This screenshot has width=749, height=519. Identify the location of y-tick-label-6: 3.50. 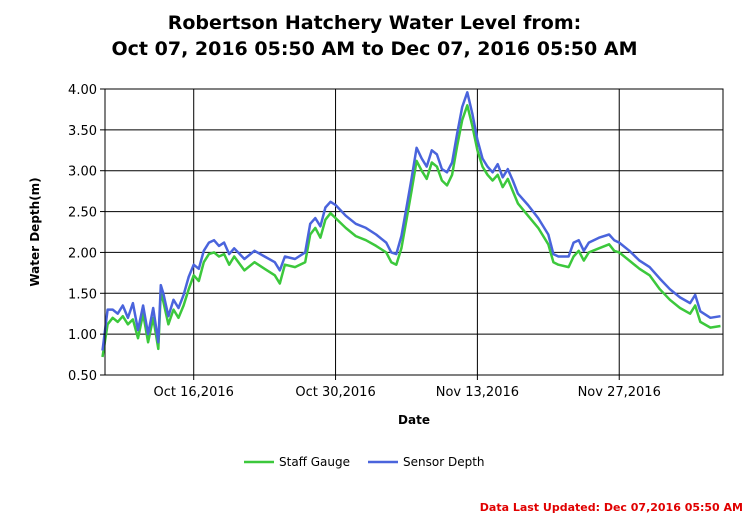
(82, 131).